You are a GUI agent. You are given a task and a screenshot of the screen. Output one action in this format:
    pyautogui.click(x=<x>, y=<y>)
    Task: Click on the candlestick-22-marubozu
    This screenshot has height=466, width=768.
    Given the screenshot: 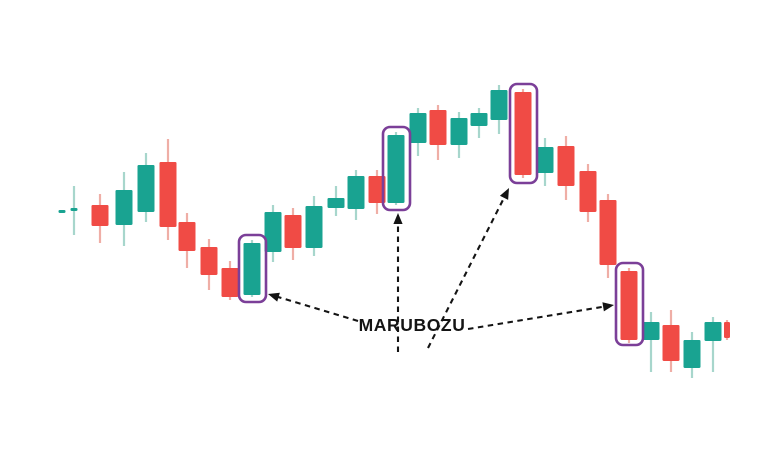 What is the action you would take?
    pyautogui.click(x=523, y=133)
    